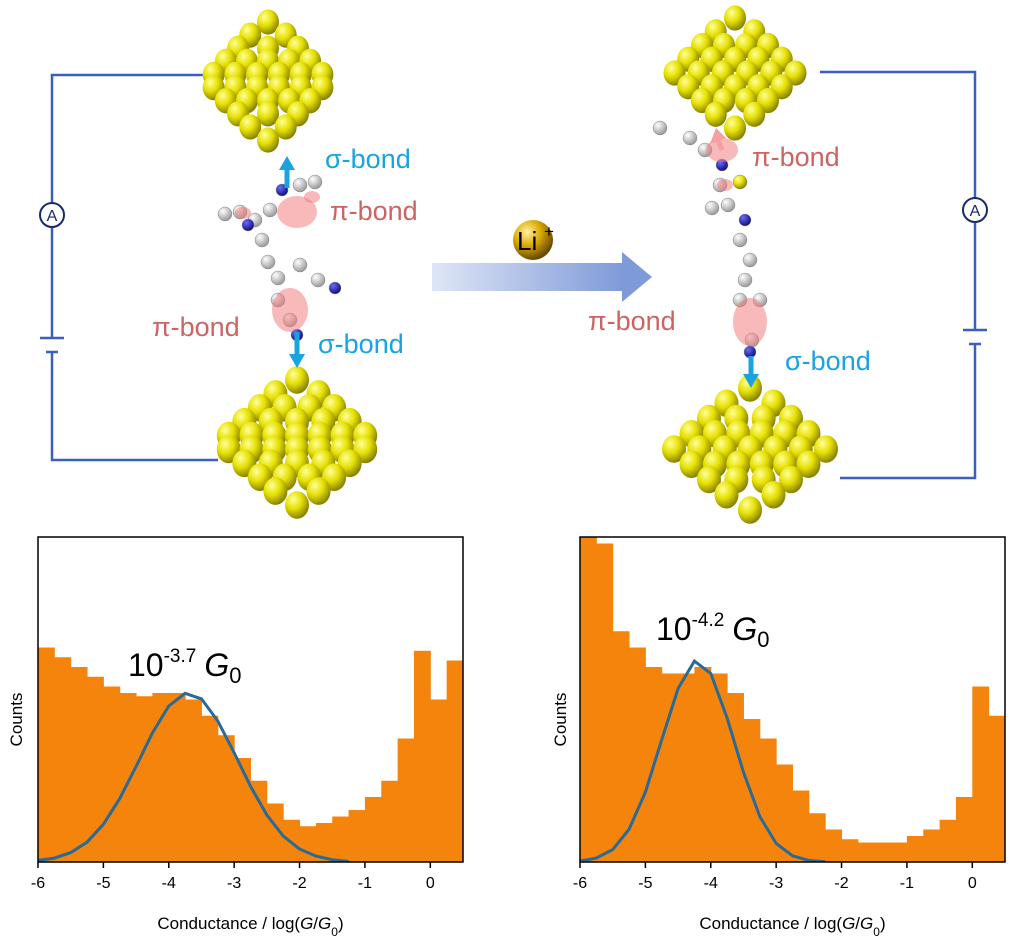 The height and width of the screenshot is (945, 1012). I want to click on x-axis-label: Conductance / log(G/G0), so click(792, 926).